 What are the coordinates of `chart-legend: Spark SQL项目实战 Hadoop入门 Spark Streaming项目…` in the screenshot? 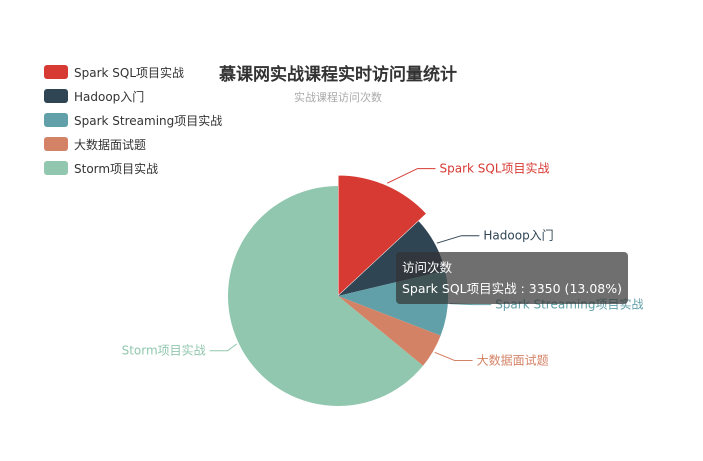 It's located at (133, 120).